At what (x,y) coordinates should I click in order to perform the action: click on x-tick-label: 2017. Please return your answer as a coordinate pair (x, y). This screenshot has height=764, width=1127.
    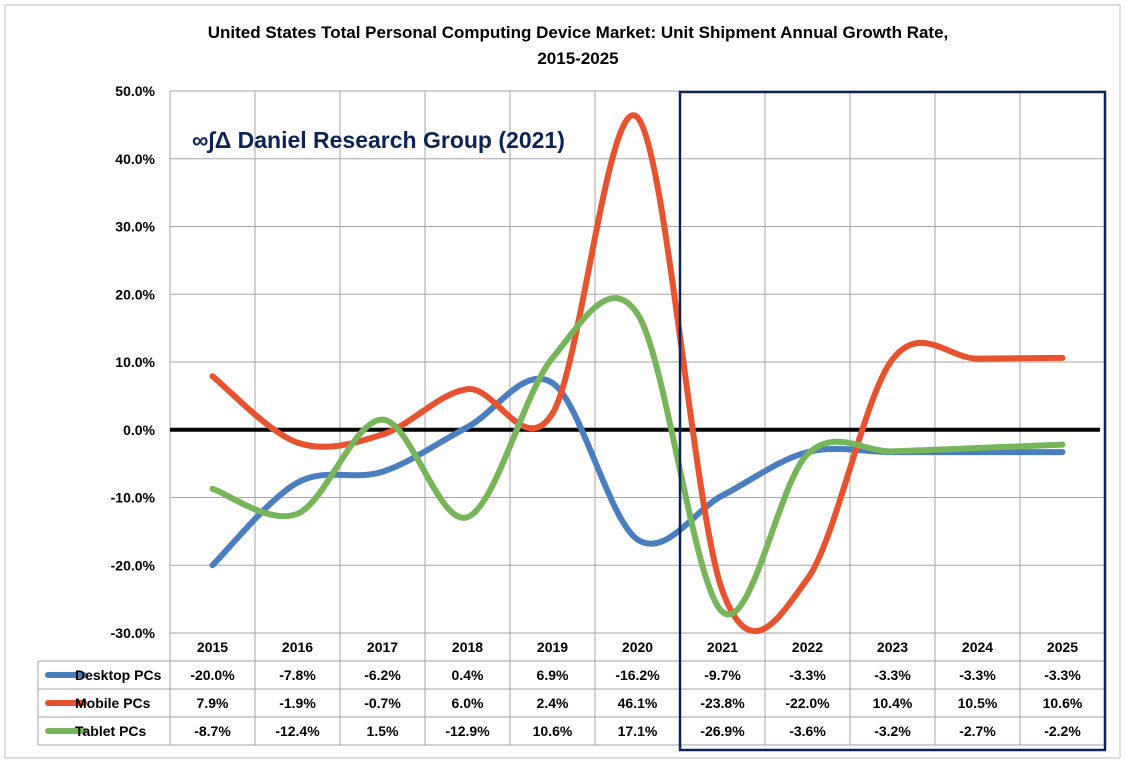
    Looking at the image, I should click on (382, 647).